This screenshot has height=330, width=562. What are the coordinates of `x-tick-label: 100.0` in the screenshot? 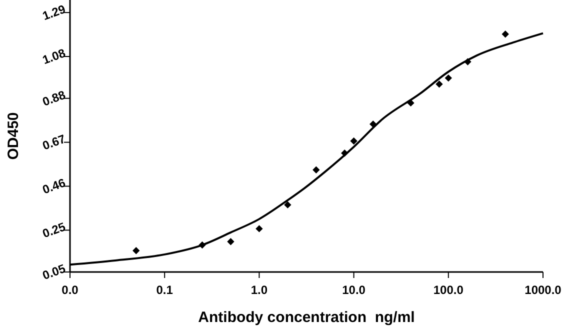 It's located at (448, 290).